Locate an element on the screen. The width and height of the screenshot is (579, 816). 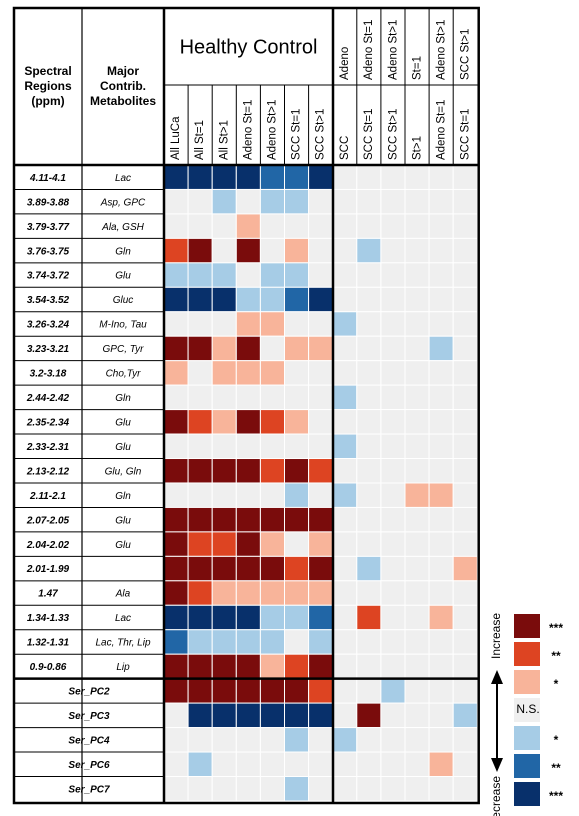
row-region-label: 2.04-2.02 is located at coordinates (48, 545).